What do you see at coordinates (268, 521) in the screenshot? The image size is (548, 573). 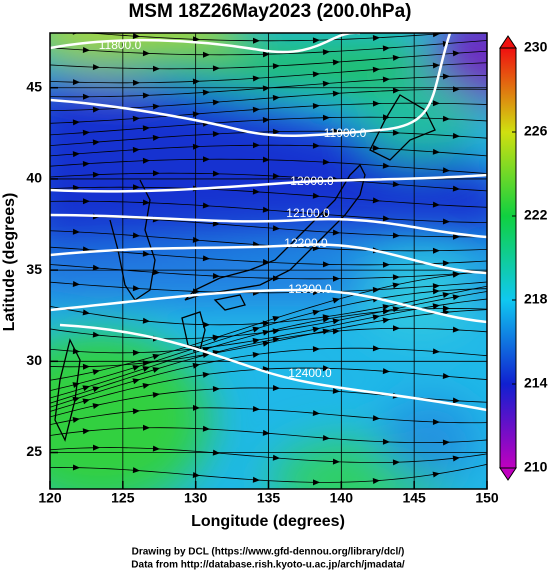 I see `x-axis-label: Longitude (degrees)` at bounding box center [268, 521].